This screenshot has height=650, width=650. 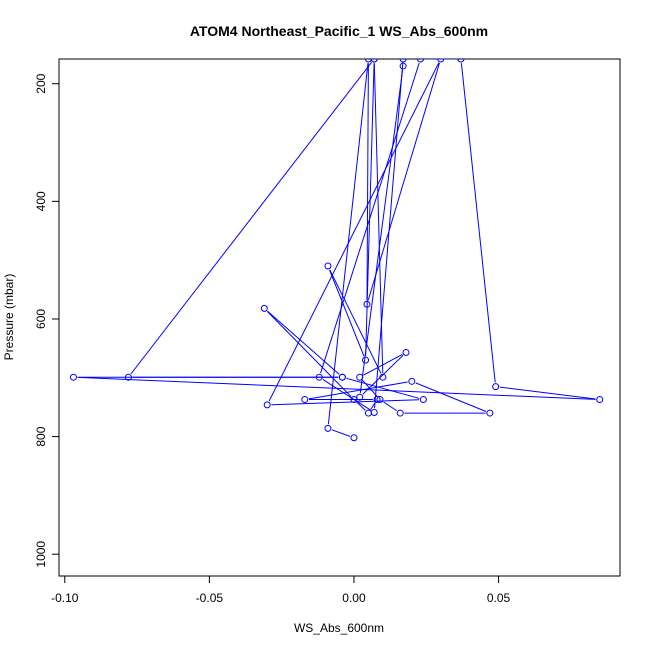 What do you see at coordinates (339, 31) in the screenshot?
I see `chart-title: ATOM4 Northeast_Pacific_1 WS_Abs_600nm` at bounding box center [339, 31].